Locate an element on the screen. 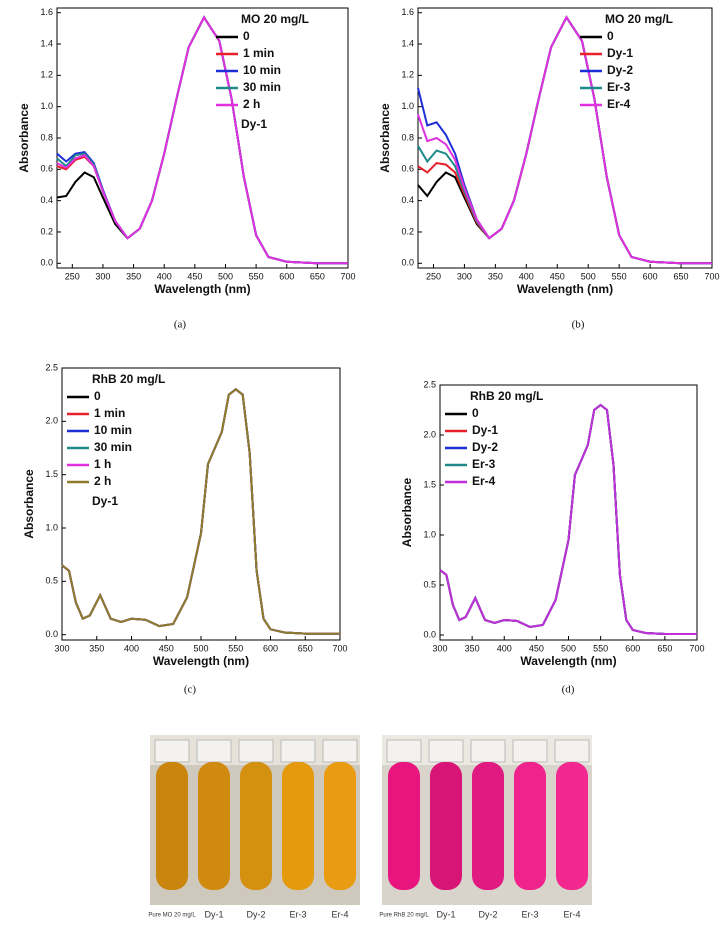 The width and height of the screenshot is (721, 942). y-tick-label: 0.0 is located at coordinates (51, 634).